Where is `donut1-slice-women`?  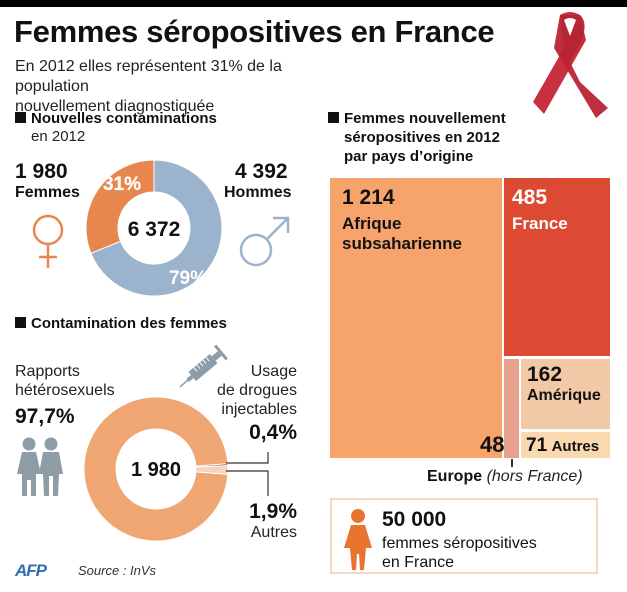 donut1-slice-women is located at coordinates (120, 206).